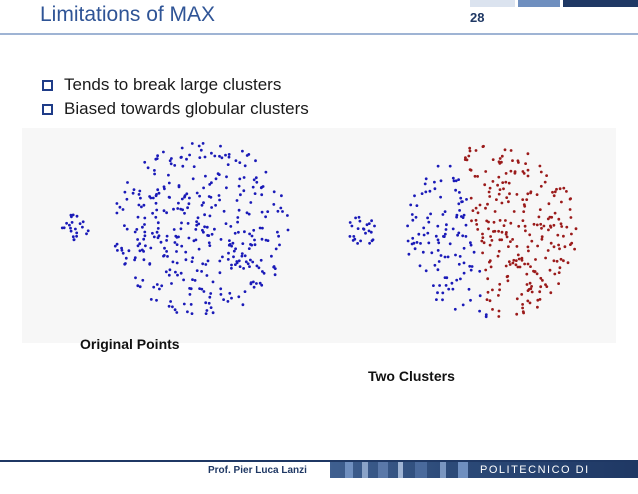 This screenshot has width=638, height=494. What do you see at coordinates (600, 3) in the screenshot?
I see `header-tab` at bounding box center [600, 3].